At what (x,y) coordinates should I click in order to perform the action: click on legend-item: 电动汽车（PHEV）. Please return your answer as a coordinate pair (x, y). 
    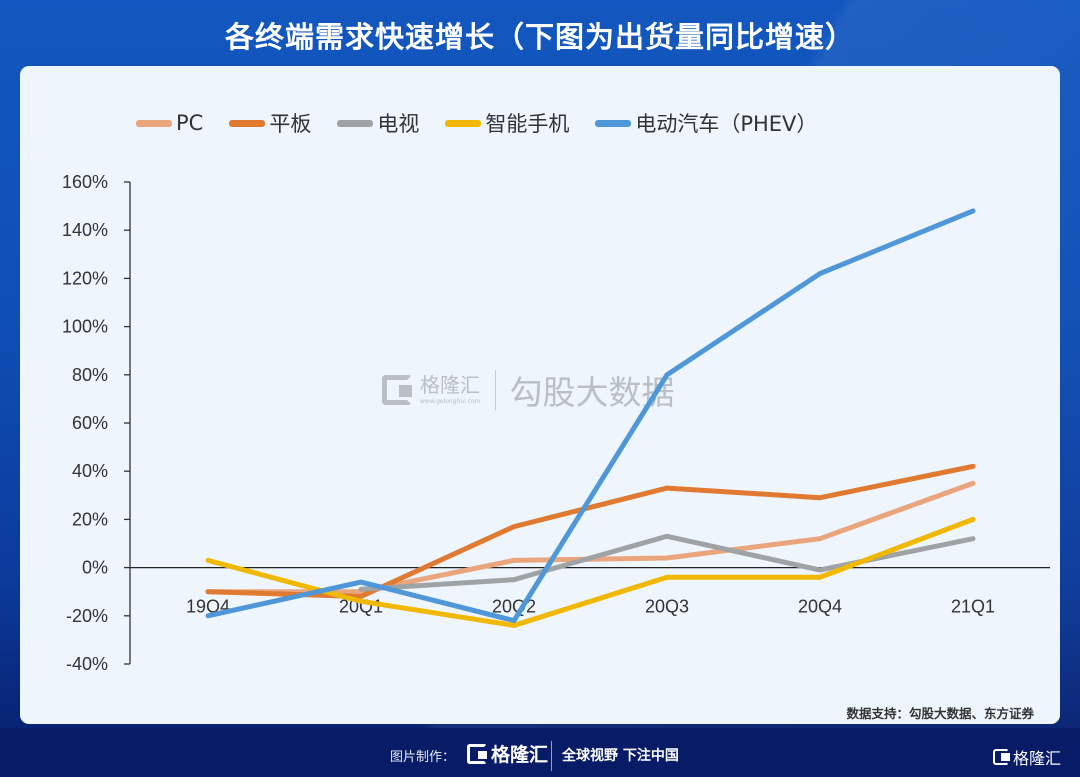
    Looking at the image, I should click on (706, 123).